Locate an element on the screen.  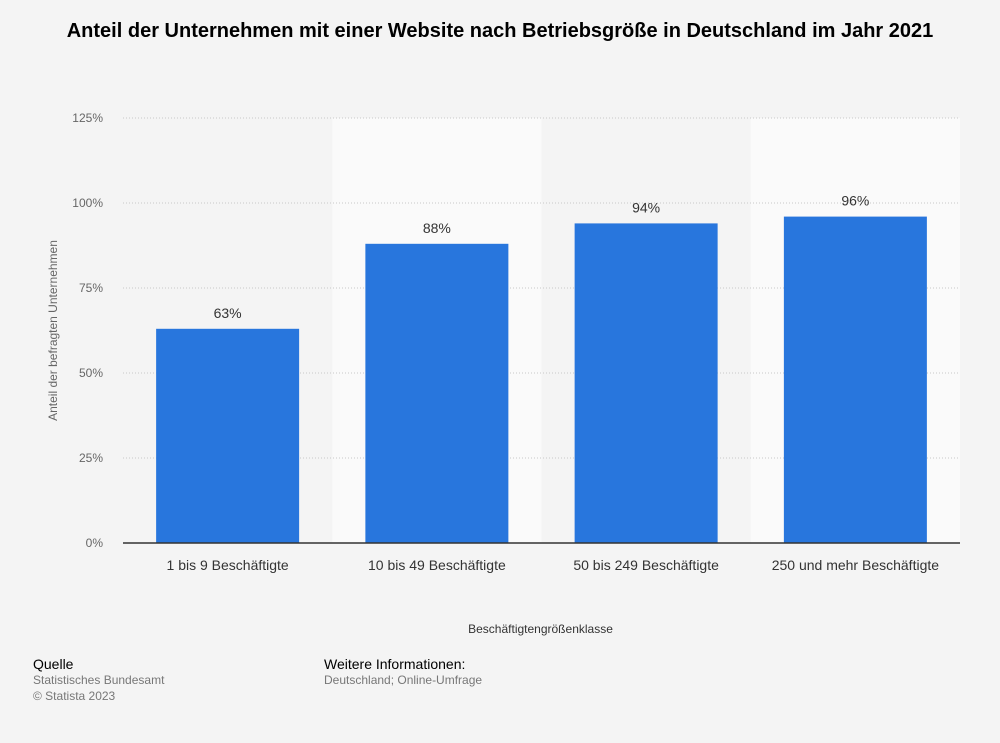
x-tick-label: 1 bis 9 Beschäftigte is located at coordinates (228, 565).